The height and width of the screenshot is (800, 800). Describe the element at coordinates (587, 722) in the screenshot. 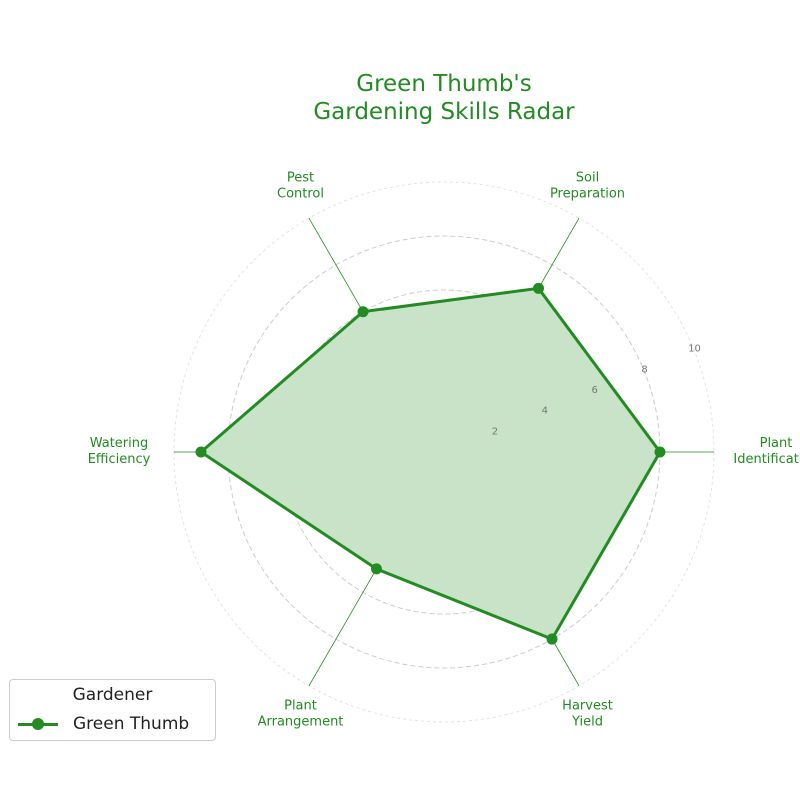

I see `category-label-line: Yield` at that location.